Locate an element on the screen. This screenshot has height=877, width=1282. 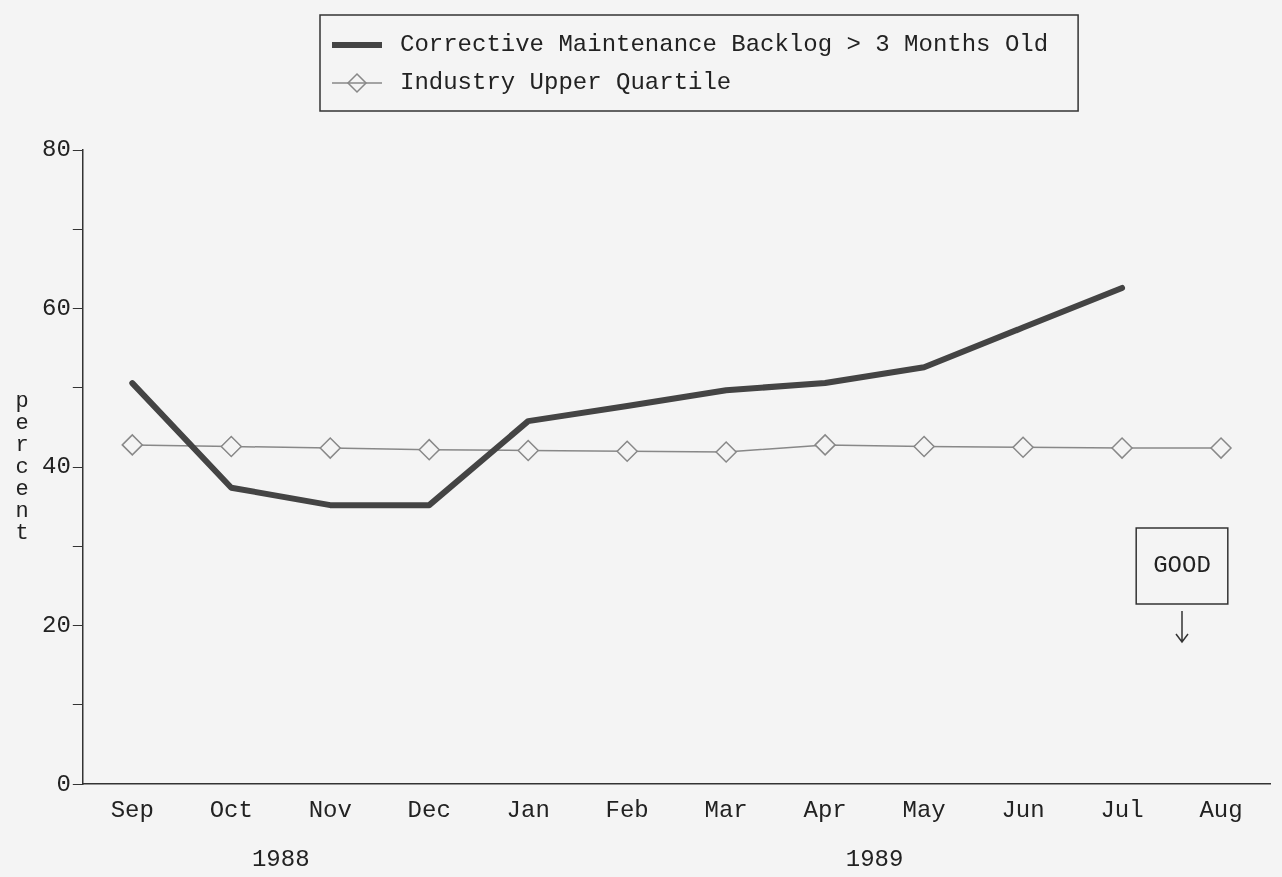
legend-label: Industry Upper Quartile is located at coordinates (566, 83).